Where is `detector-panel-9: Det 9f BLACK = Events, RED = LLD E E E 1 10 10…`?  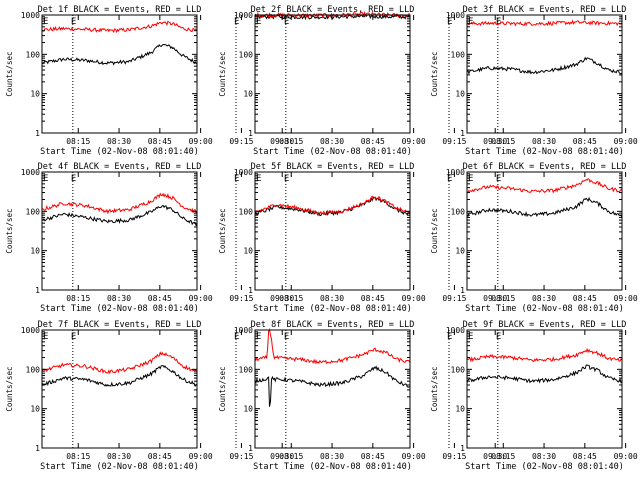
detector-panel-9: Det 9f BLACK = Events, RED = LLD E E E 1 10 10… is located at coordinates (534, 396).